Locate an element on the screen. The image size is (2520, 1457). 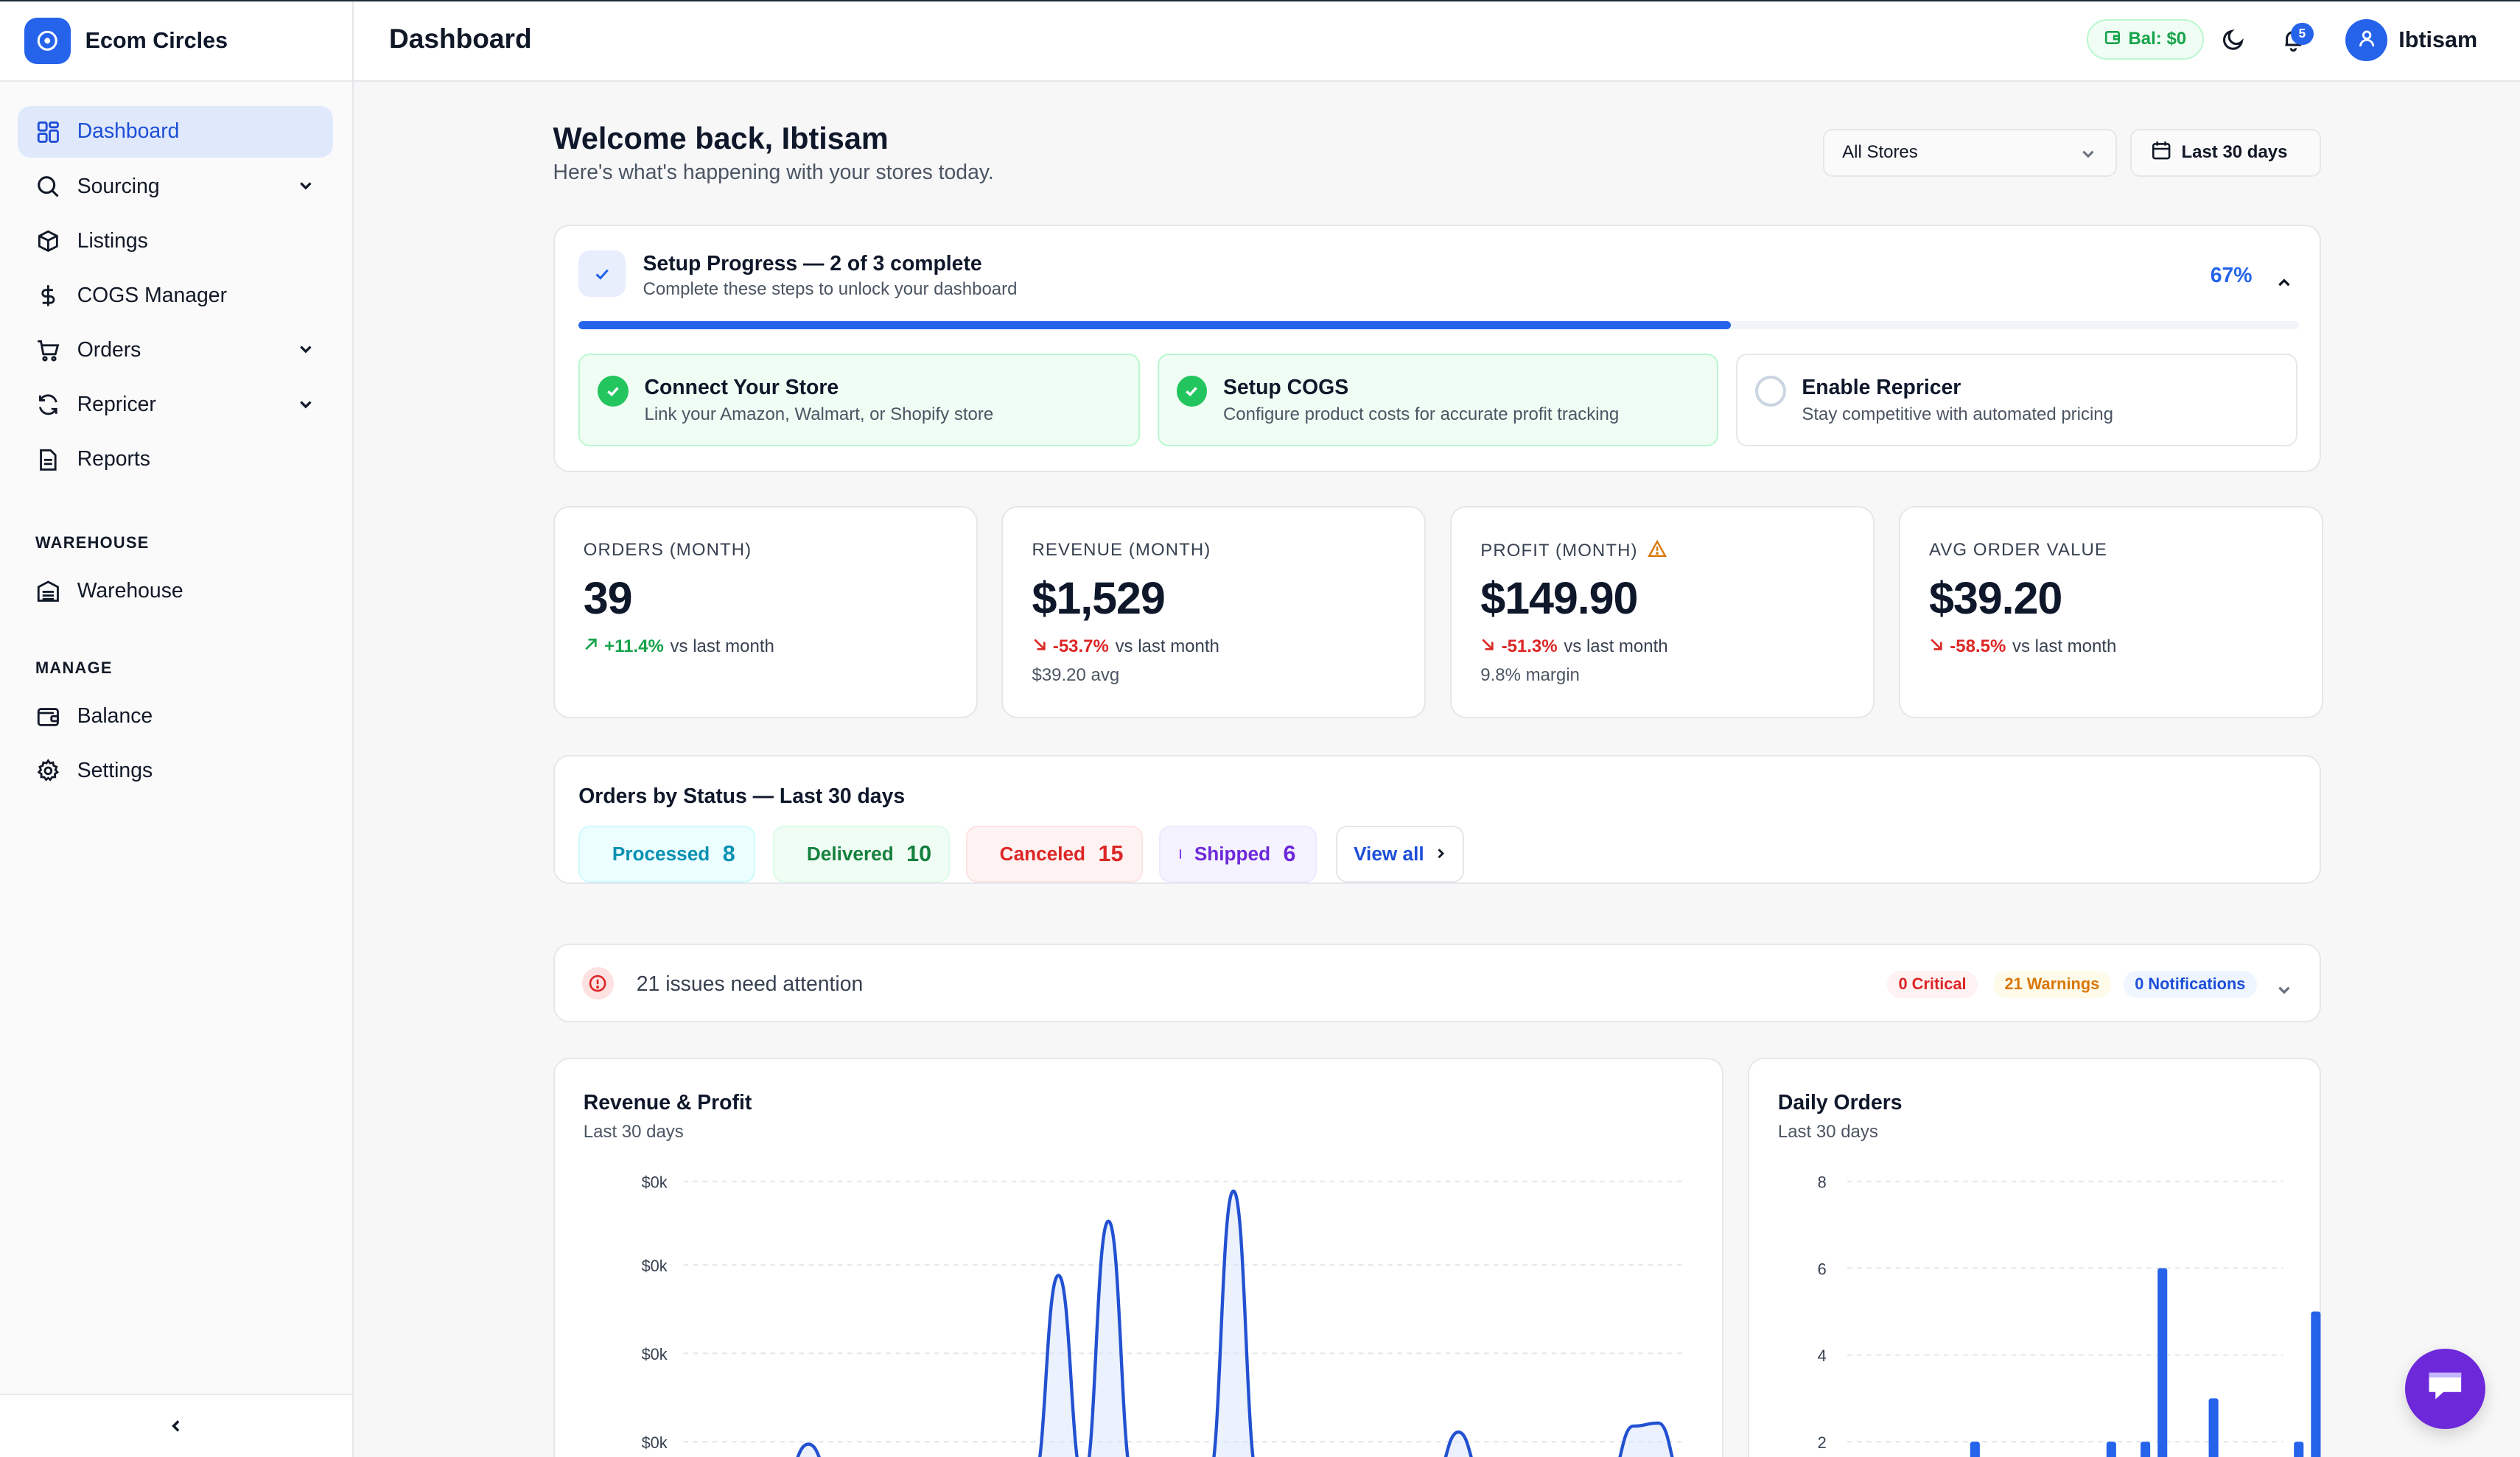
document-icon is located at coordinates (48, 459).